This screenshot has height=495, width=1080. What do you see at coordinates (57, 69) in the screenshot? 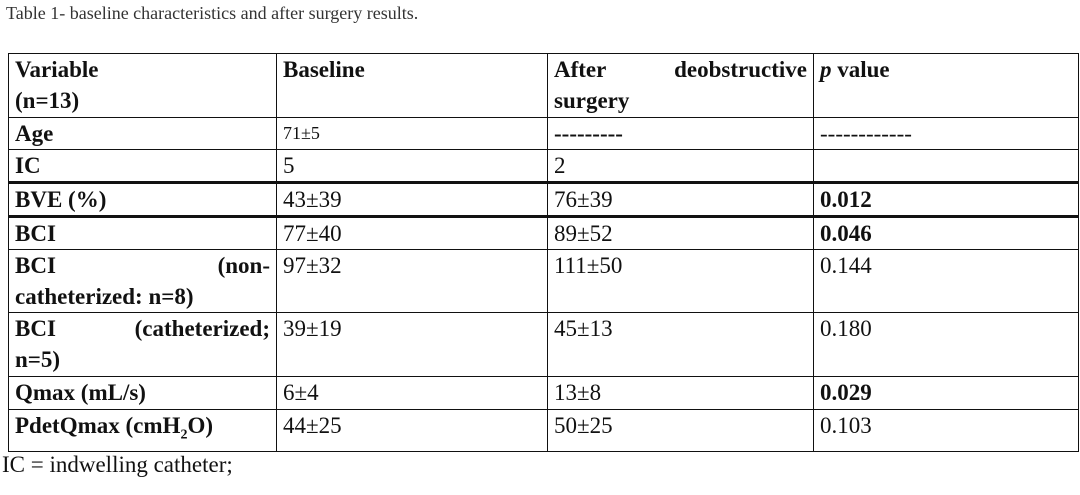
I see `header-variable-label: Variable` at bounding box center [57, 69].